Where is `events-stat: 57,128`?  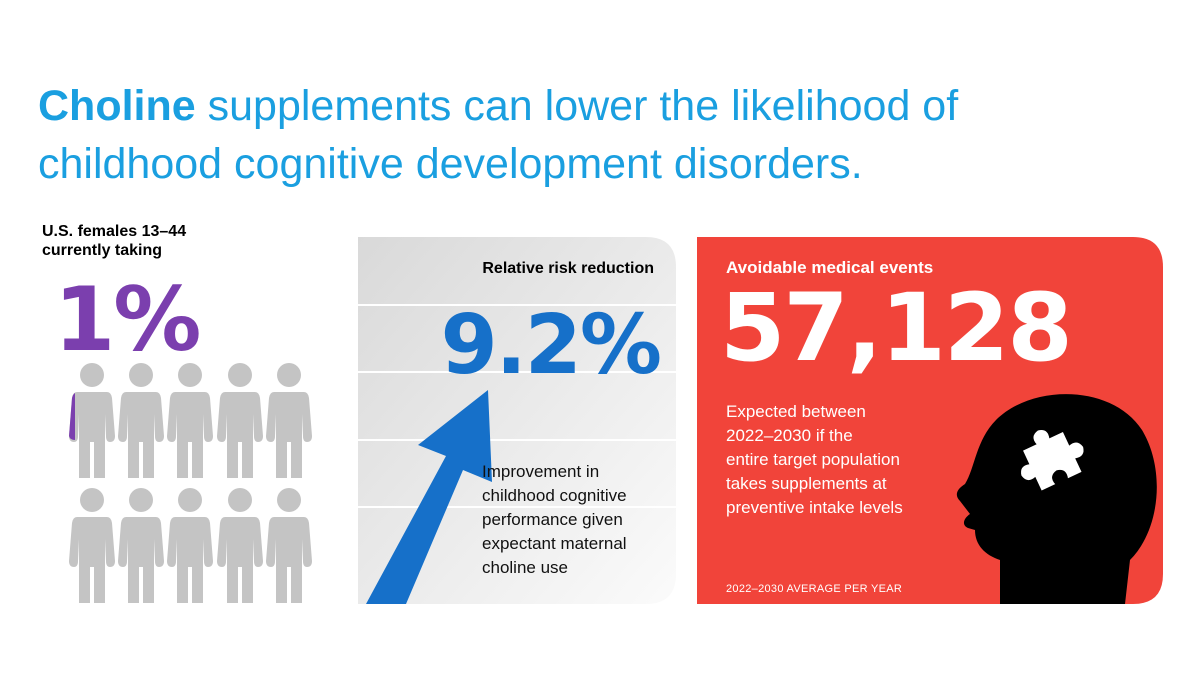
events-stat: 57,128 is located at coordinates (896, 328).